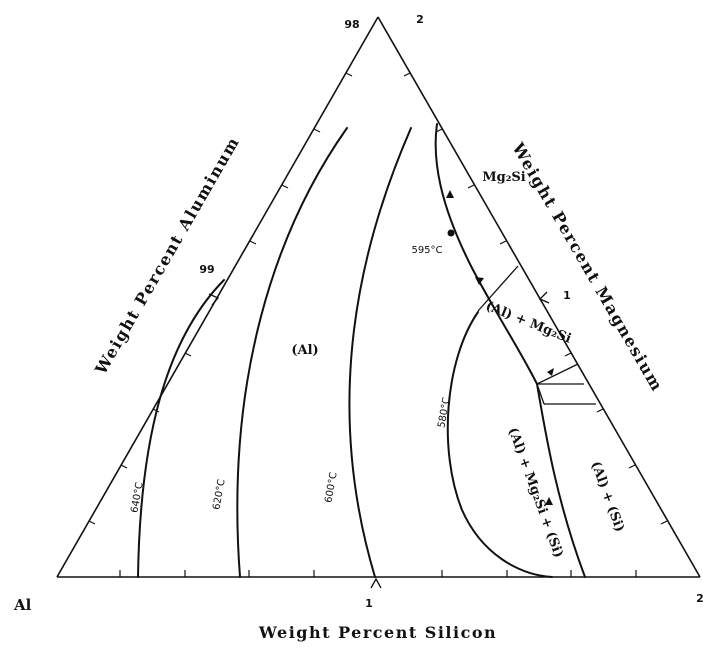  I want to click on isotherm-580-curve, so click(499, 444).